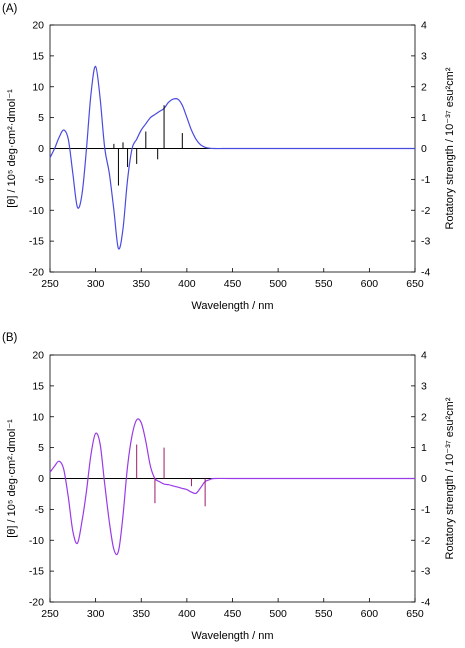 This screenshot has width=465, height=648. I want to click on panel-label: (B), so click(10, 338).